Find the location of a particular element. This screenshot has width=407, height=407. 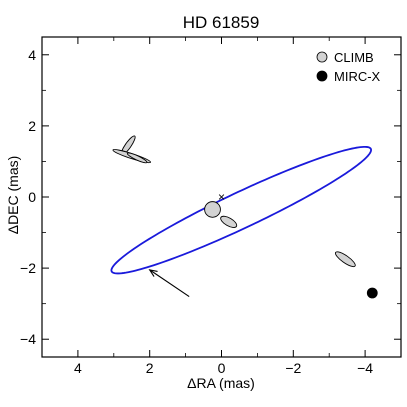

y-tick-label: −4 is located at coordinates (28, 339).